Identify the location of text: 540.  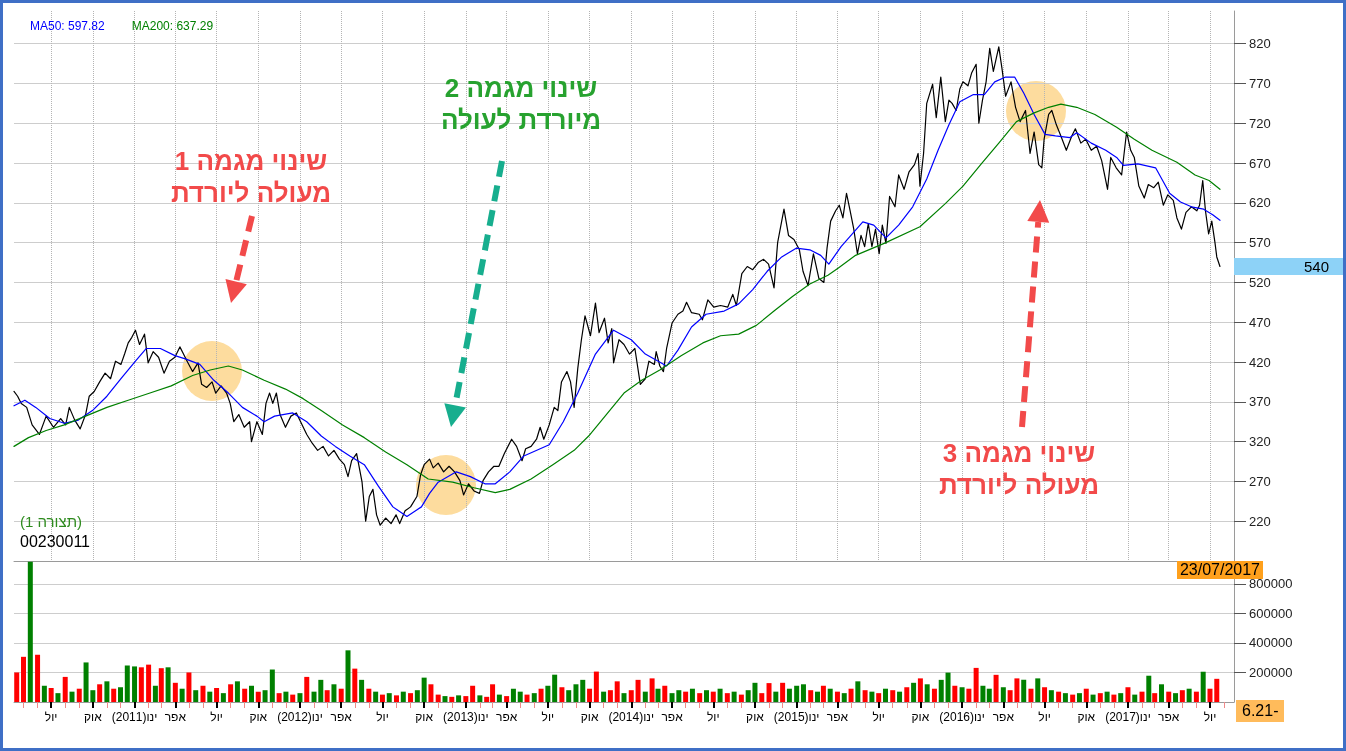
(1288, 266).